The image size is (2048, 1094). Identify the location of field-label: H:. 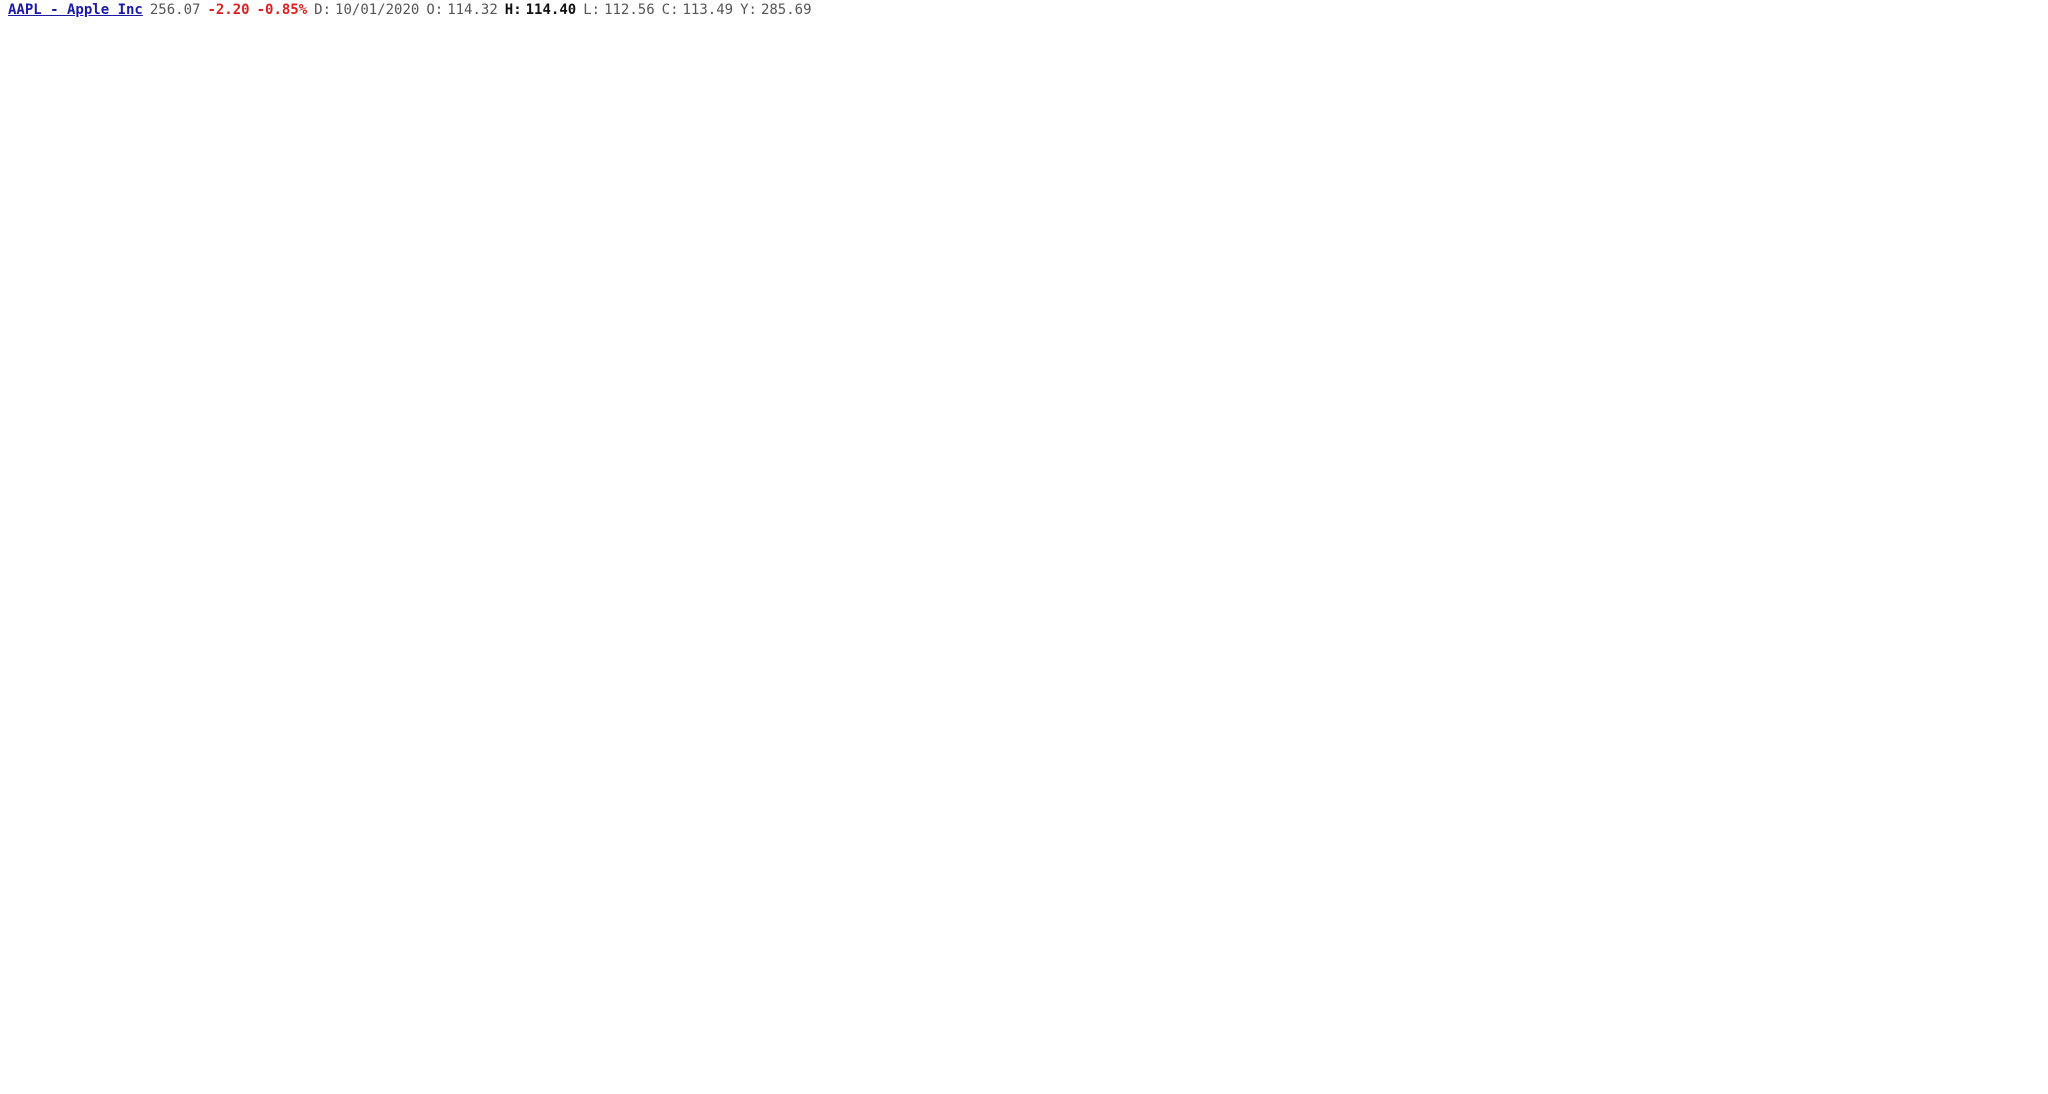
(513, 10).